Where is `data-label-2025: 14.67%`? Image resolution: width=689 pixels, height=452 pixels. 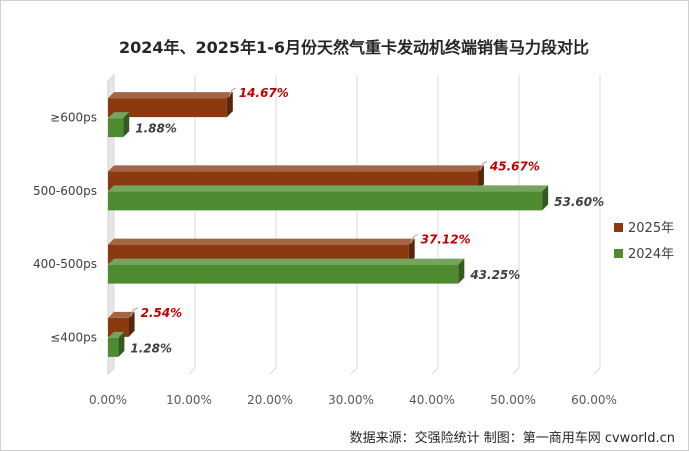
data-label-2025: 14.67% is located at coordinates (264, 93).